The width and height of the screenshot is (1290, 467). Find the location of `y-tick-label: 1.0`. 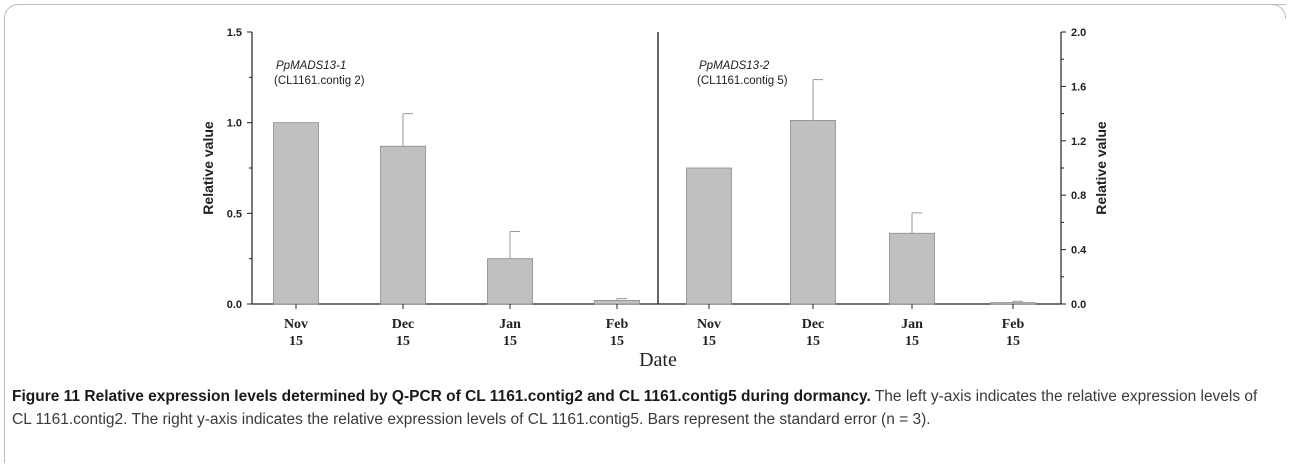

y-tick-label: 1.0 is located at coordinates (234, 124).